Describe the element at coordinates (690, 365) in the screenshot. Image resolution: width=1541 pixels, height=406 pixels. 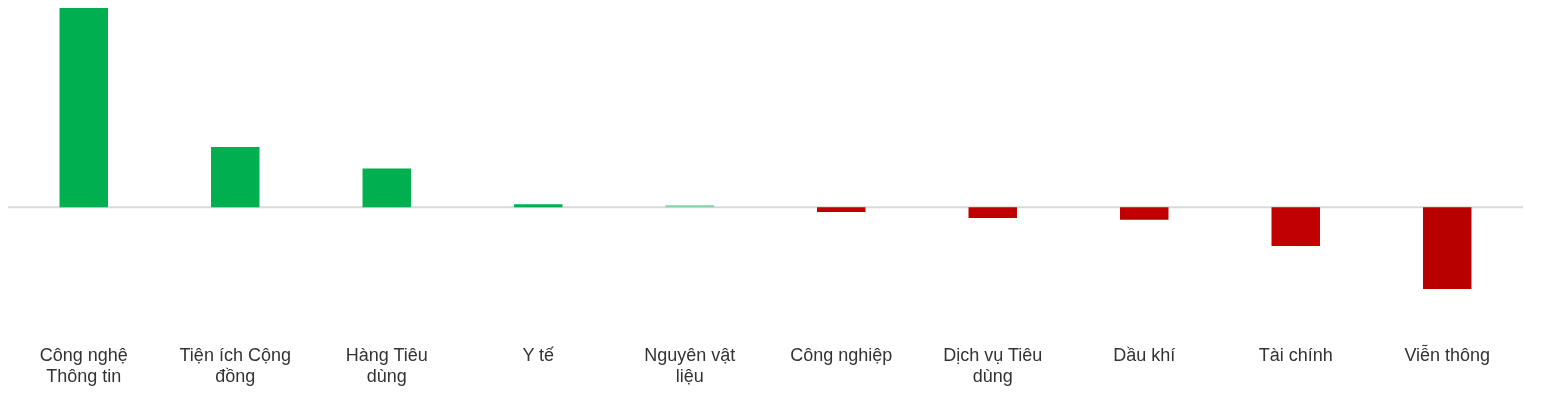
I see `x-tick-label: Nguyên vật liệu` at that location.